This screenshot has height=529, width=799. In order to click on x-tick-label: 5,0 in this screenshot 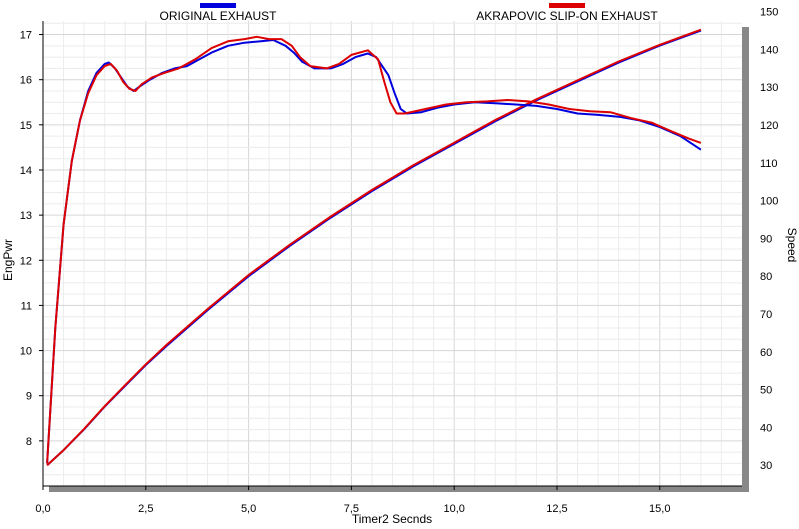, I will do `click(248, 509)`.